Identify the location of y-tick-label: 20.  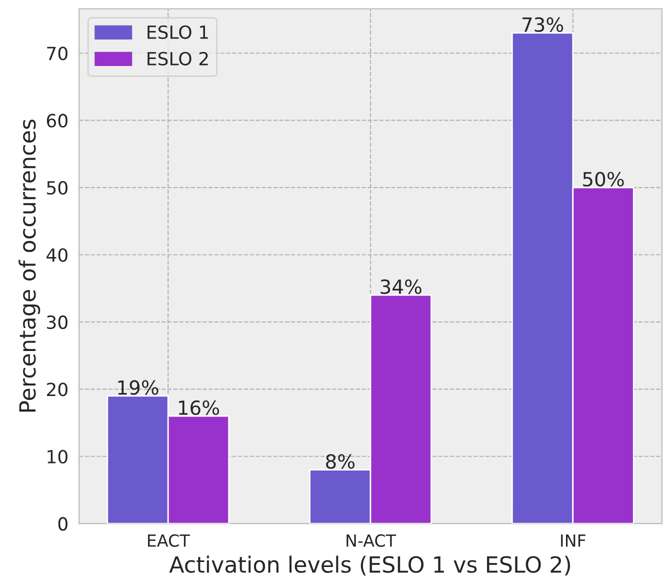
(57, 389).